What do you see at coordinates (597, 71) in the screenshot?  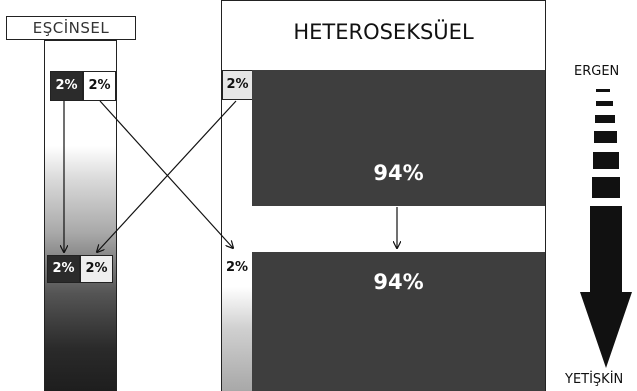 I see `legend-top-label: ERGEN` at bounding box center [597, 71].